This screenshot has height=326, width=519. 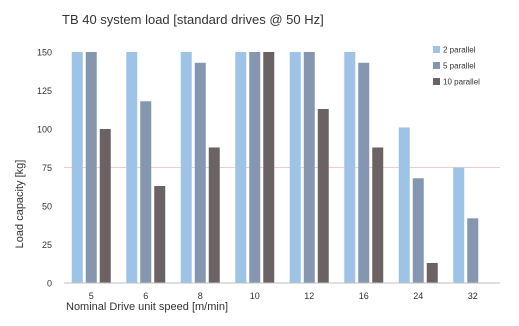 I want to click on x-tick-label: 16, so click(x=364, y=296).